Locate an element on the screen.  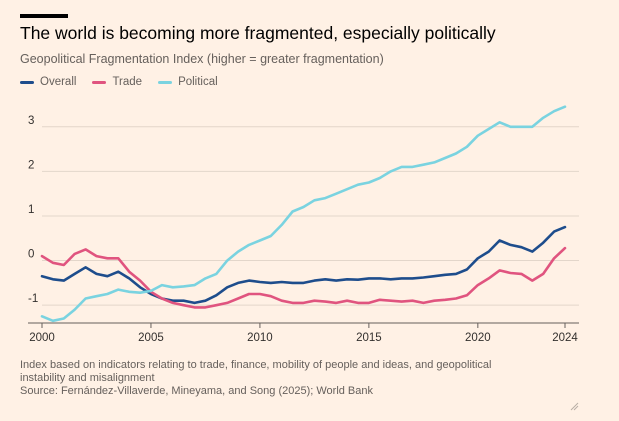
legend-label-trade: Trade is located at coordinates (127, 82).